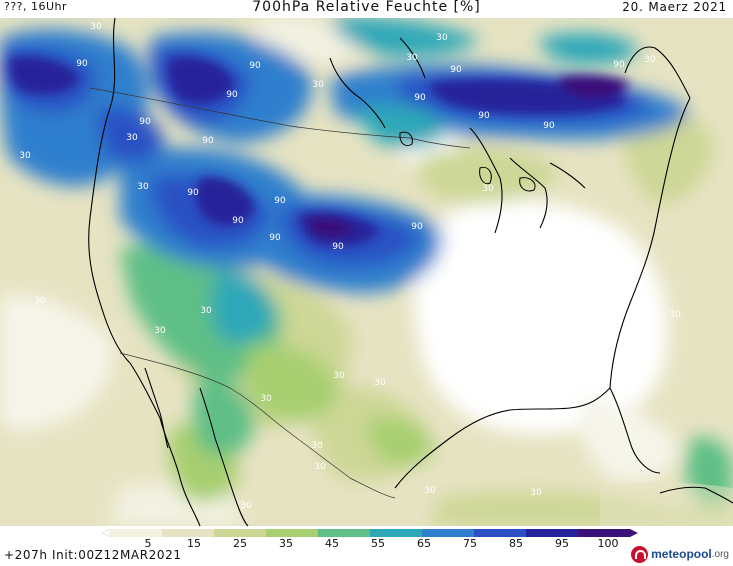  Describe the element at coordinates (194, 542) in the screenshot. I see `legend-label: 15` at that location.